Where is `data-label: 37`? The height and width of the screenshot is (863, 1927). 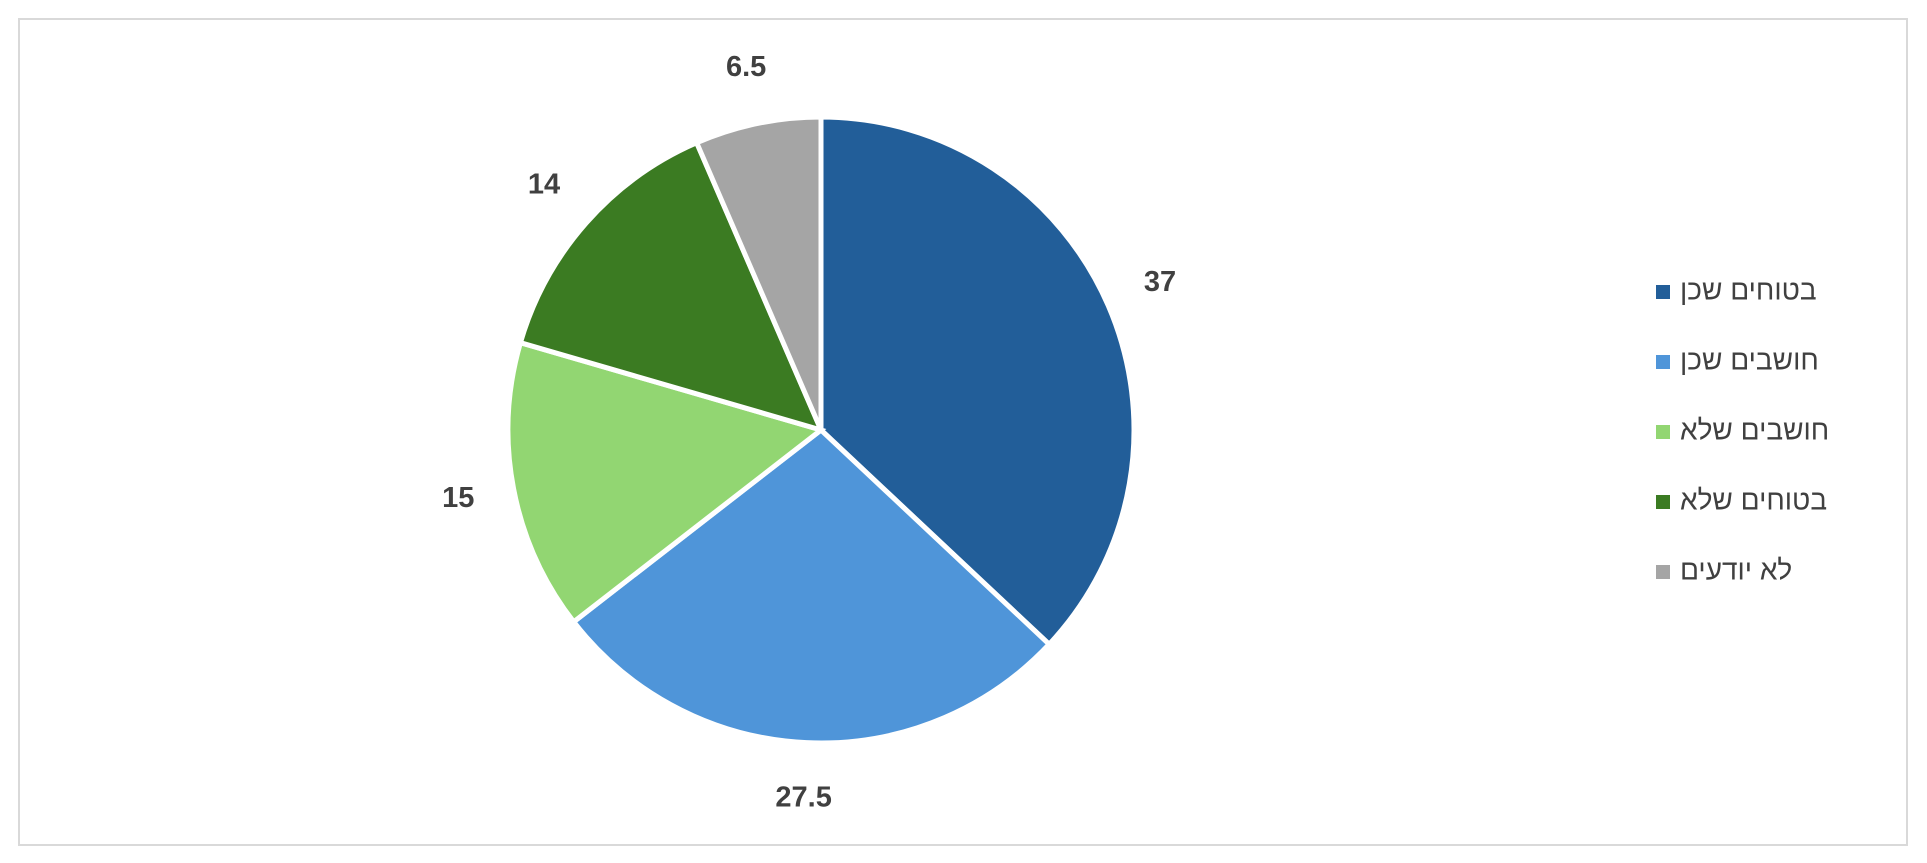 data-label: 37 is located at coordinates (1160, 282).